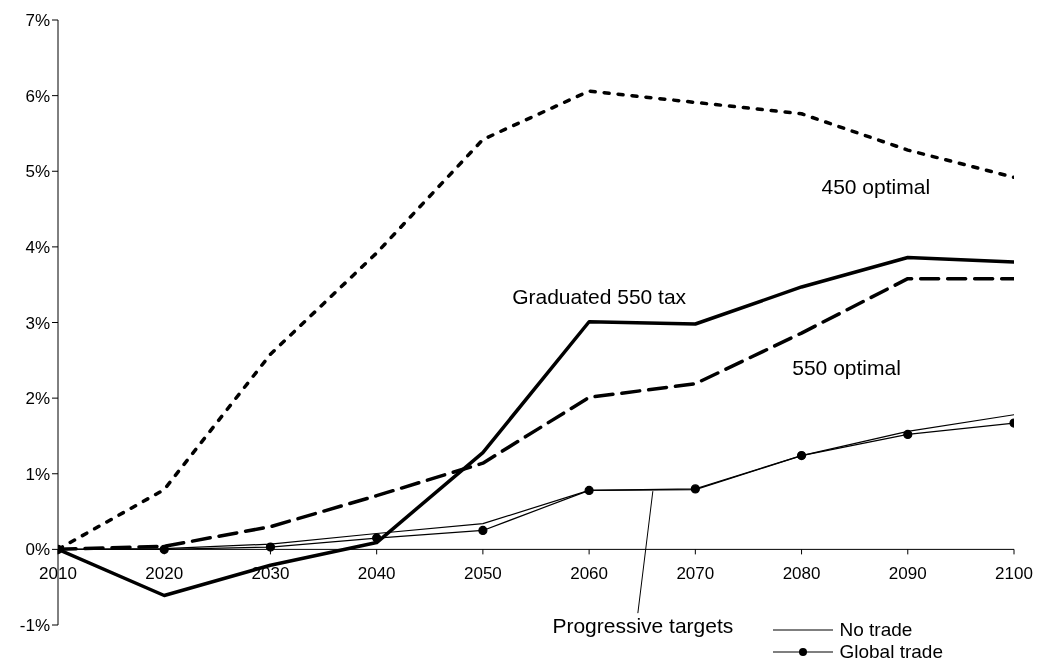  Describe the element at coordinates (37, 247) in the screenshot. I see `y-tick-label: 4%` at that location.